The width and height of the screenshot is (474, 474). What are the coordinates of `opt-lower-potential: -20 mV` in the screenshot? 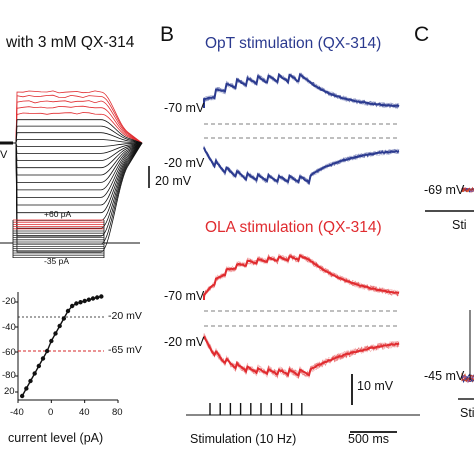 It's located at (184, 163).